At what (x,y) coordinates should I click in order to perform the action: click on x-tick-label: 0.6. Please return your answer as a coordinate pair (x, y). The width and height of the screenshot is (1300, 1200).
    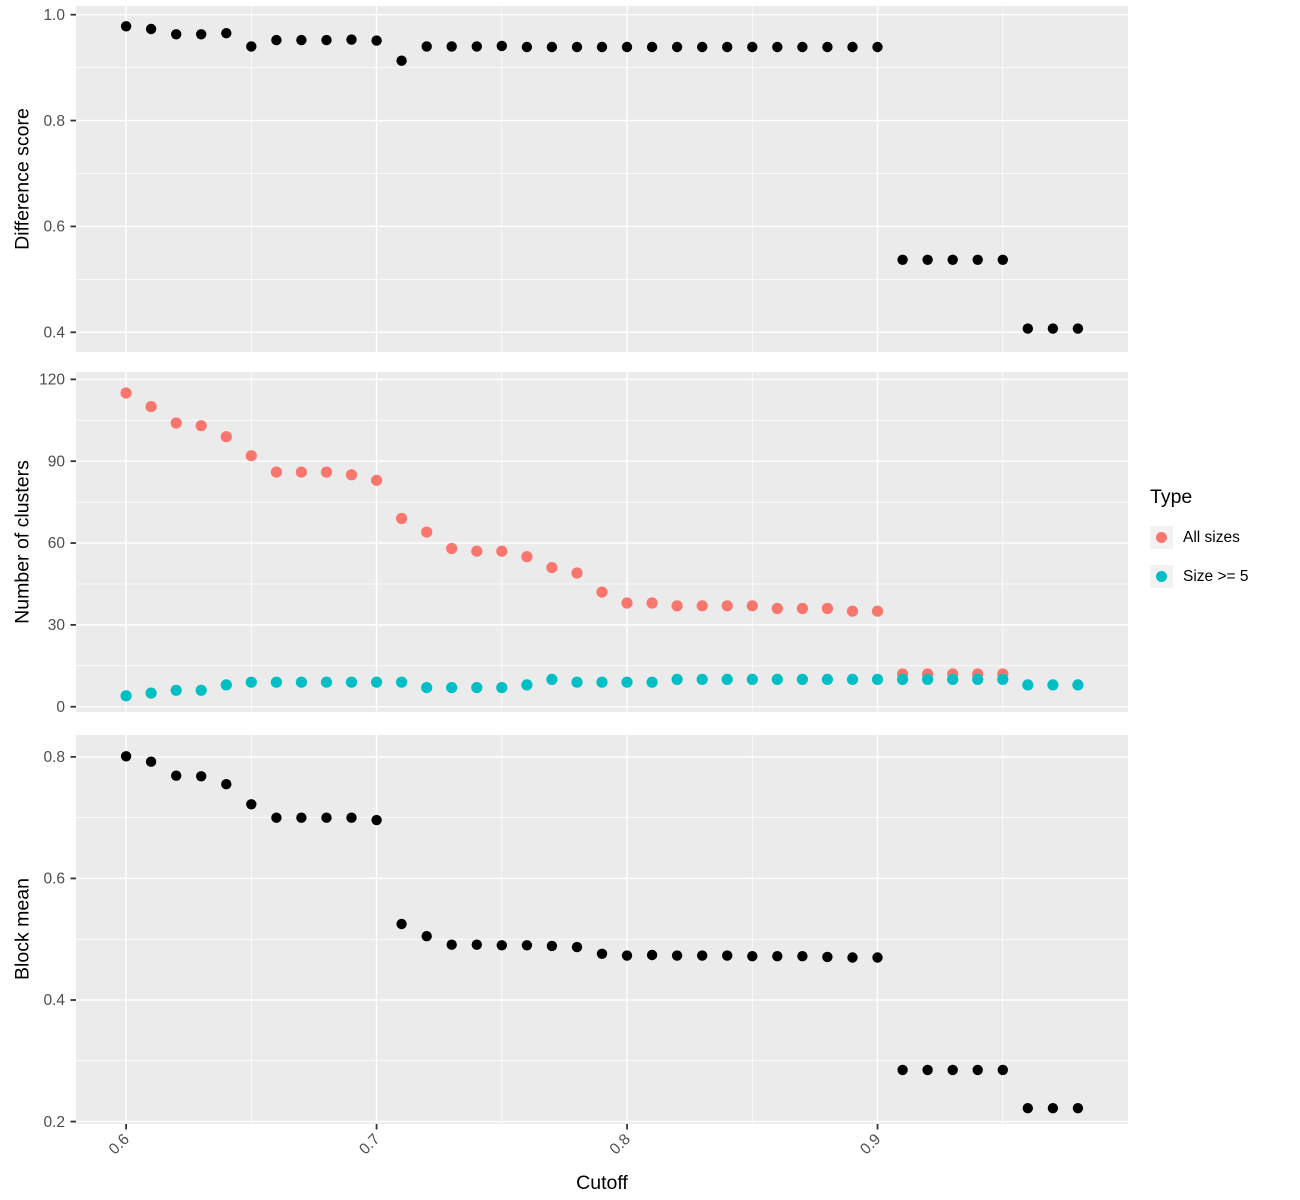
    Looking at the image, I should click on (119, 1144).